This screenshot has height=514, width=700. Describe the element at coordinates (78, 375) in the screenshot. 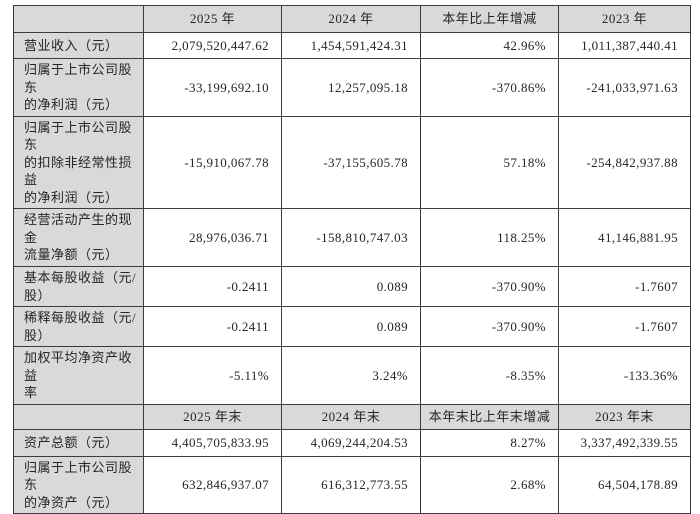

I see `row-label: 加权平均净资产收益 率` at that location.